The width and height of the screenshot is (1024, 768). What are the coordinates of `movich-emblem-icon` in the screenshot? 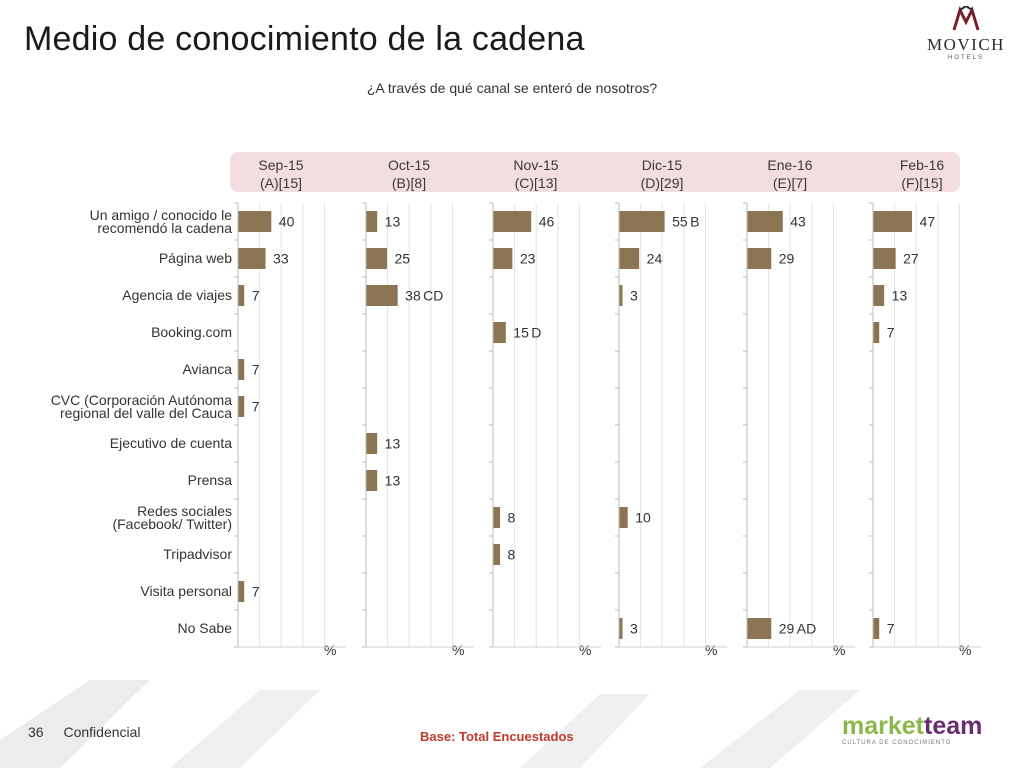 It's located at (966, 17).